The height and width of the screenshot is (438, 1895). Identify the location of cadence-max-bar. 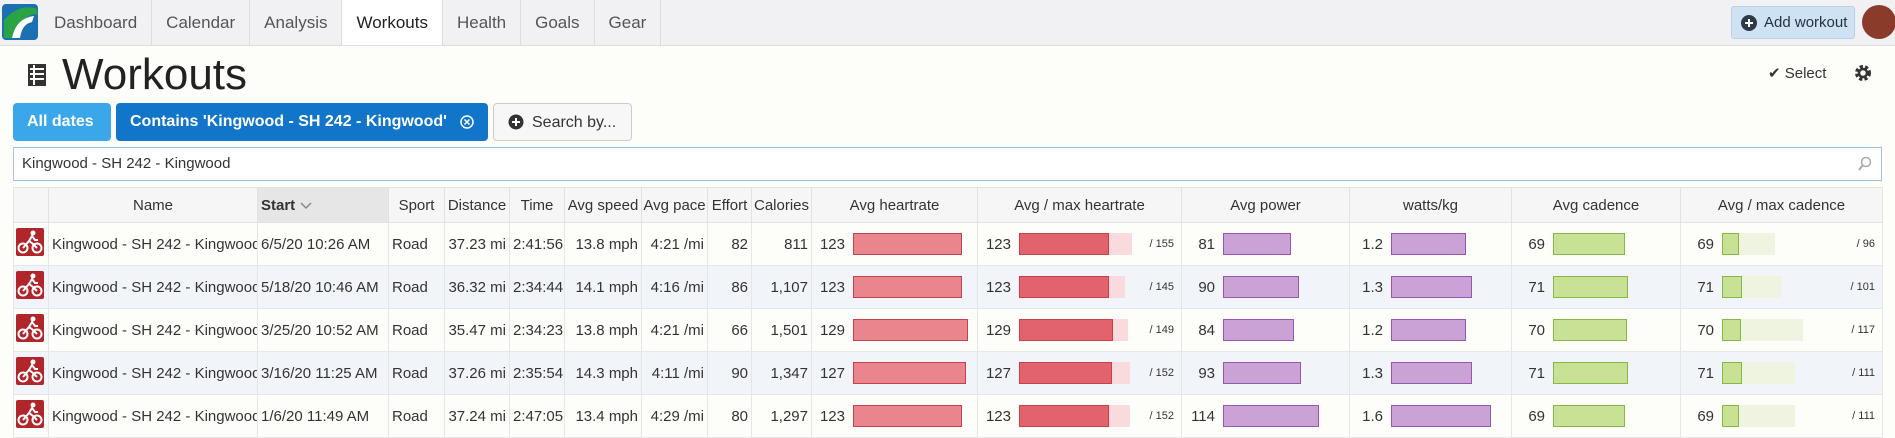
(1759, 416).